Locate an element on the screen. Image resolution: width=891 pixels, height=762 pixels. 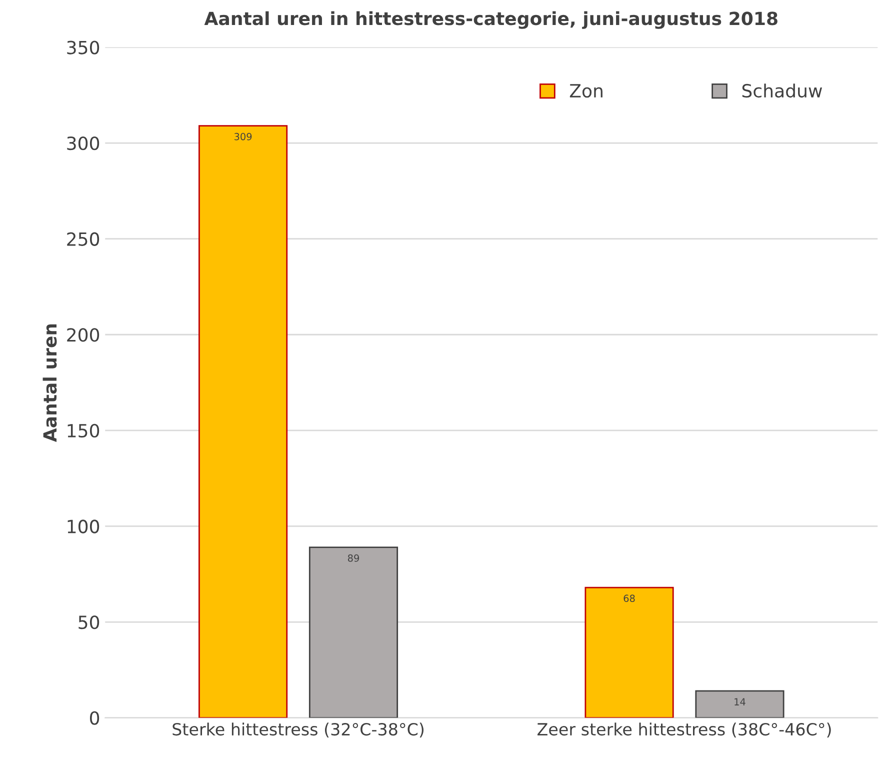
y-tick-label: 350 is located at coordinates (83, 47).